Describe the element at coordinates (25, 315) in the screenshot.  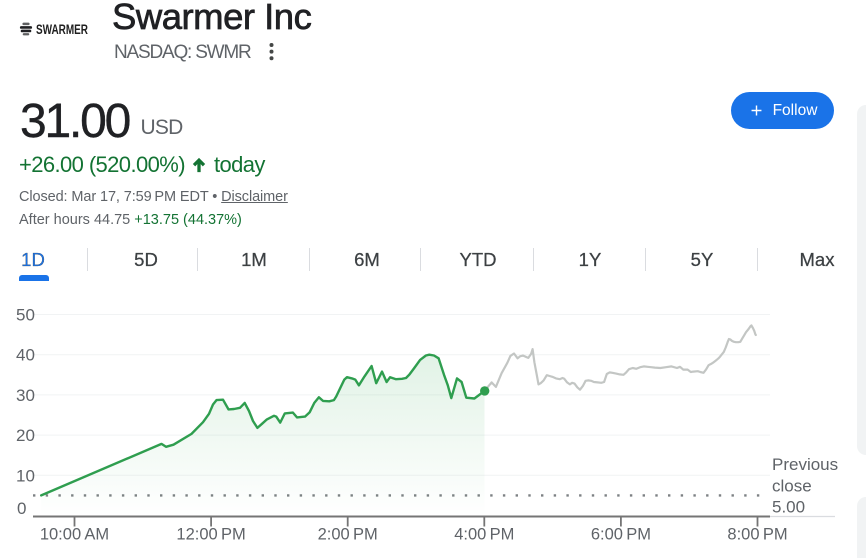
I see `svg-text: 50` at that location.